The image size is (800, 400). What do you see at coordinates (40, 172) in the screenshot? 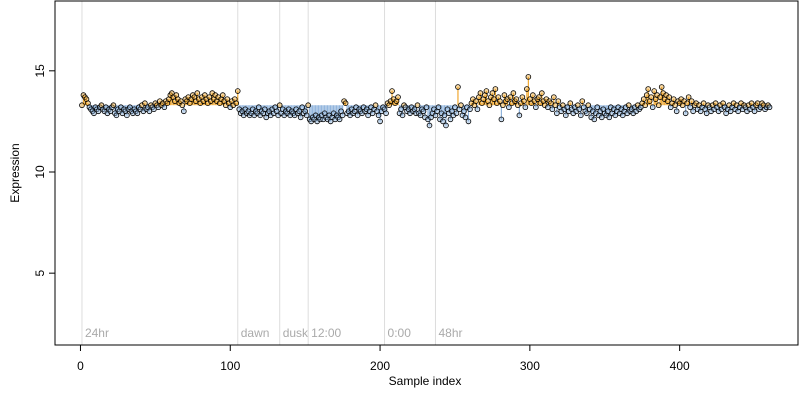
I see `y-tick-label: 10` at bounding box center [40, 172].